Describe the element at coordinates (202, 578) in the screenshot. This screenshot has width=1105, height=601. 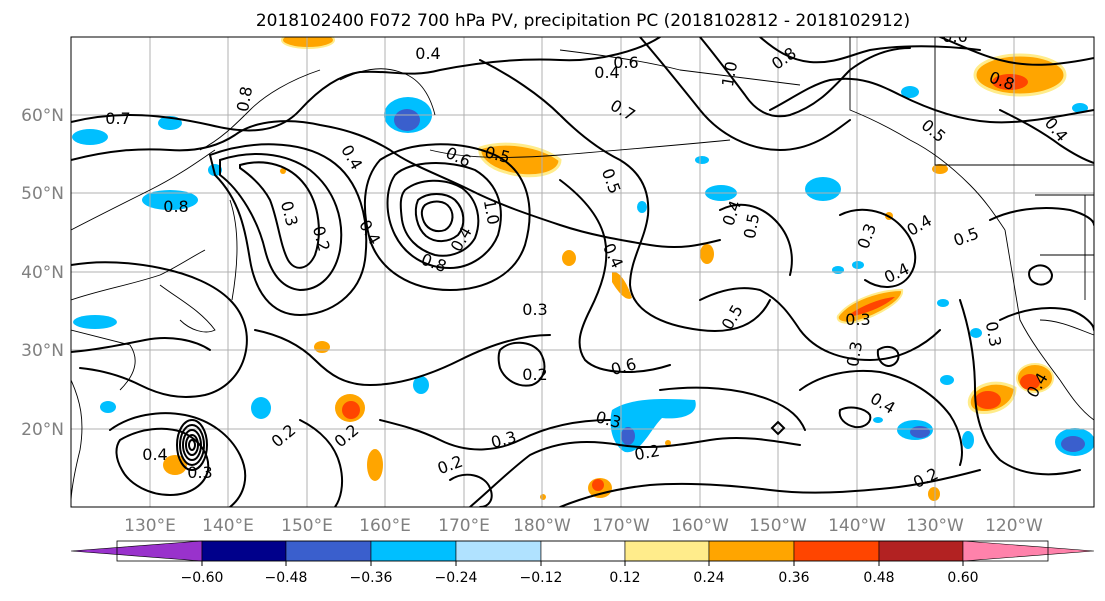
I see `colorbar-tick-label: −0.60` at that location.